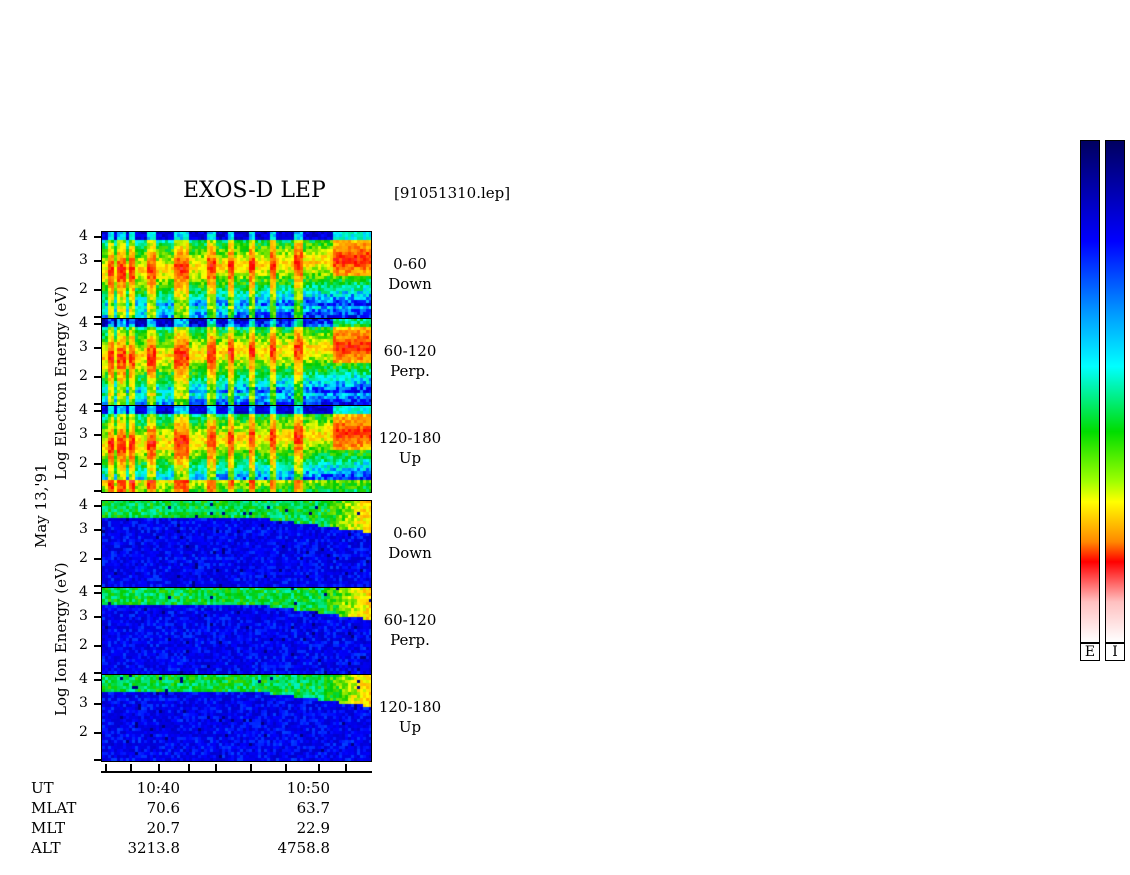  Describe the element at coordinates (313, 828) in the screenshot. I see `footer-row-value: 22.9` at that location.